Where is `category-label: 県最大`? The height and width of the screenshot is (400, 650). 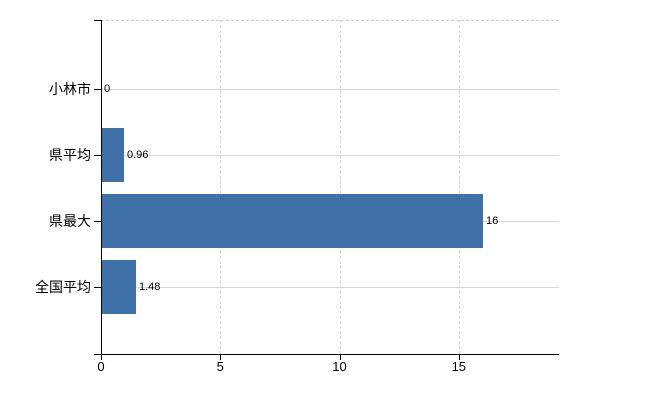
category-label: 県最大 is located at coordinates (70, 221).